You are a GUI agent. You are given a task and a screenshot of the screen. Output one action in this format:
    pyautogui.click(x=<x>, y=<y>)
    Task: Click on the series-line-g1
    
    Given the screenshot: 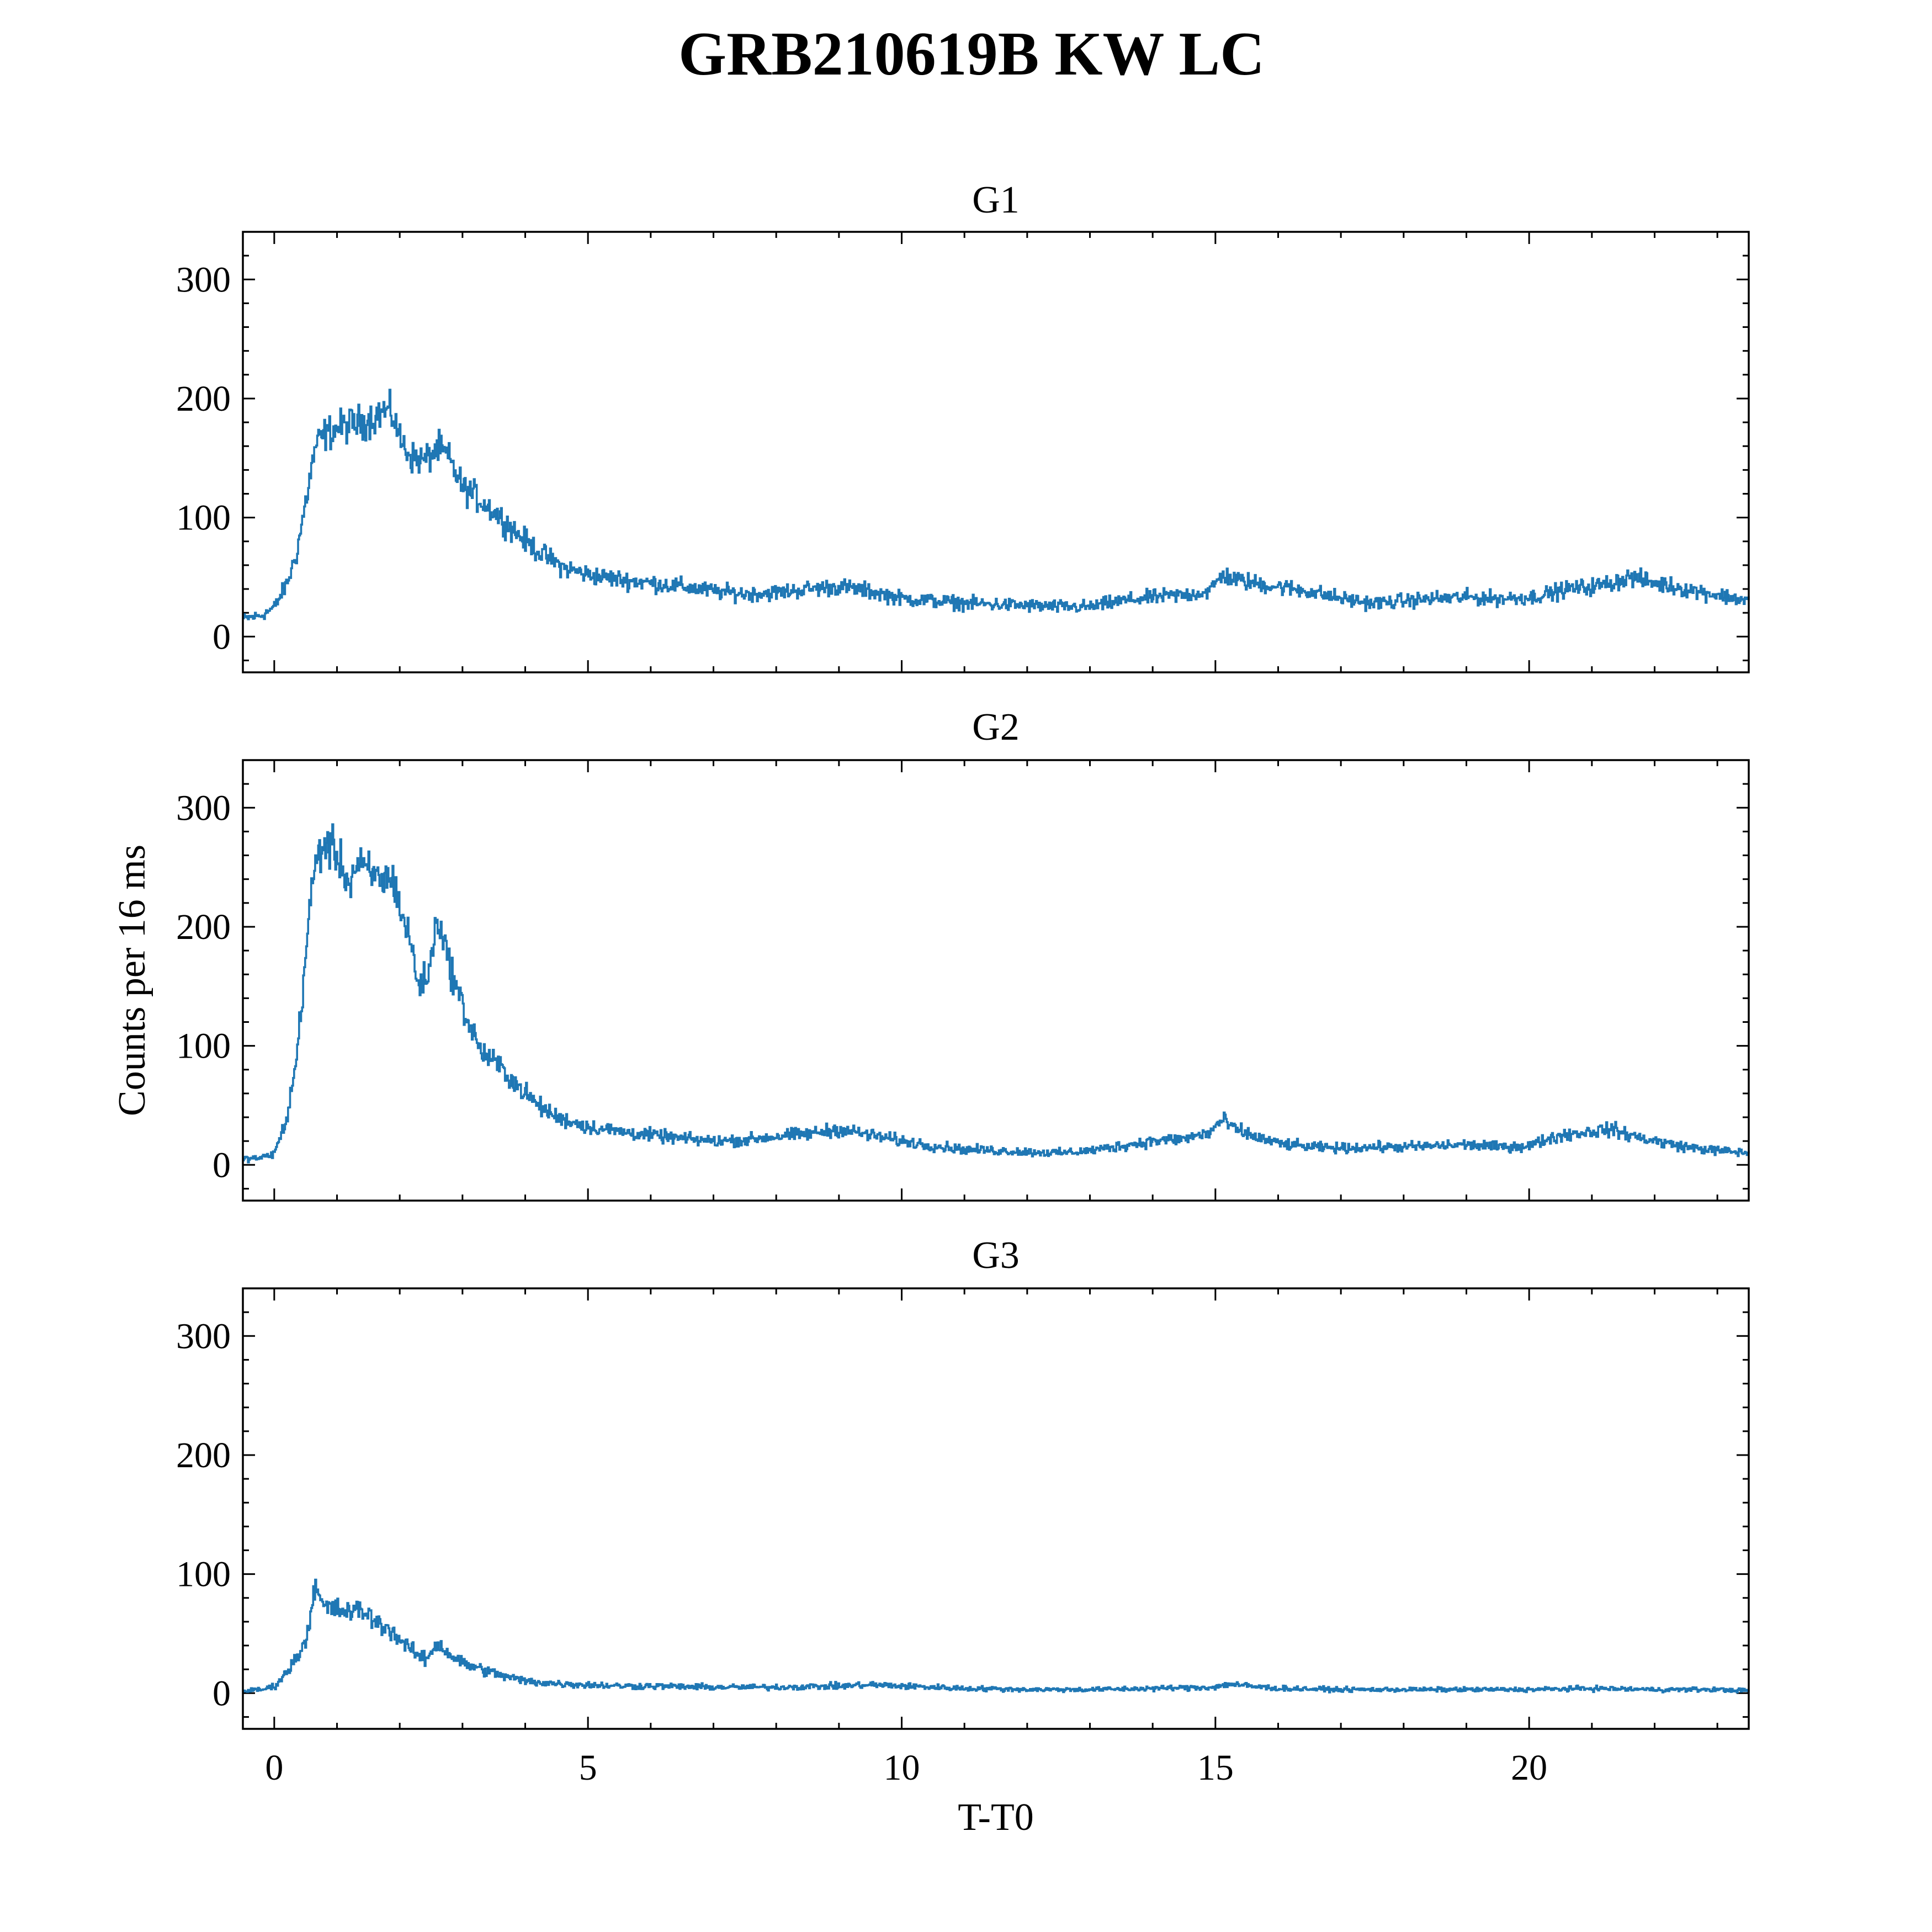 What is the action you would take?
    pyautogui.click(x=997, y=505)
    